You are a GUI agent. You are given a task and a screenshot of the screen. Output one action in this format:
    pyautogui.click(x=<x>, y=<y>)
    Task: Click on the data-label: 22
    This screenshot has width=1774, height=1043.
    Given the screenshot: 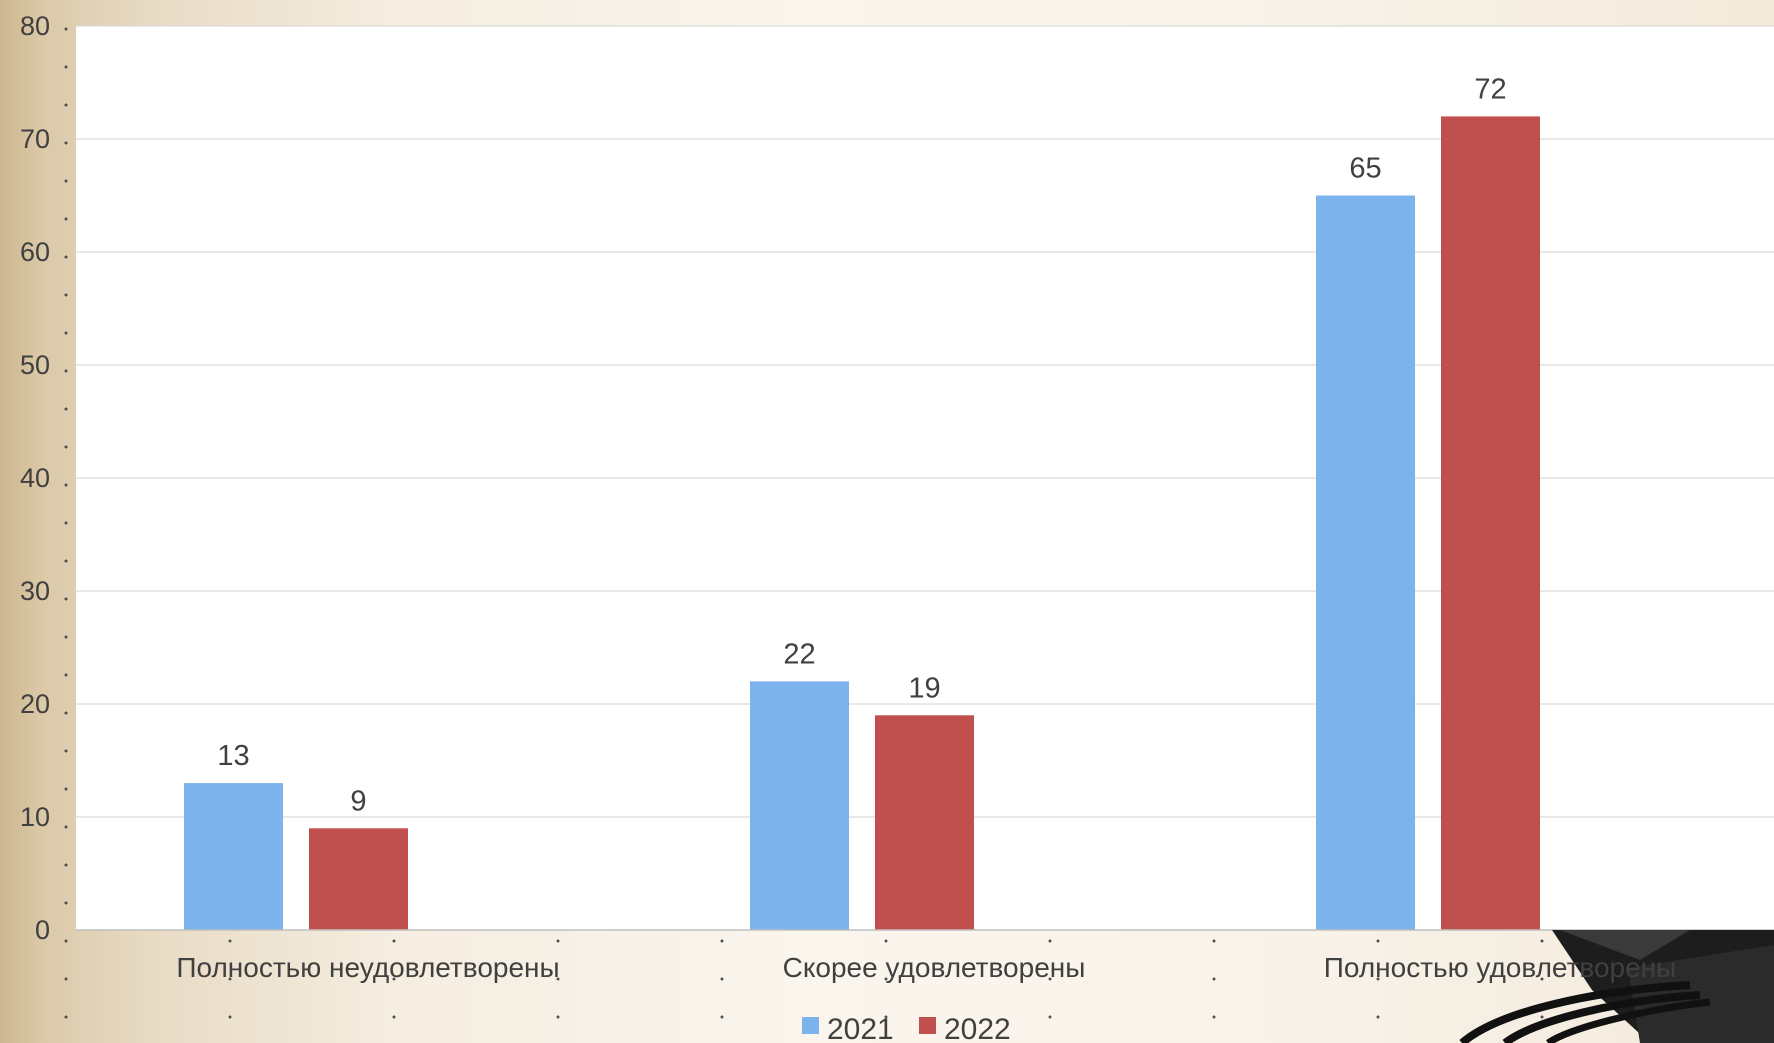 What is the action you would take?
    pyautogui.click(x=799, y=654)
    